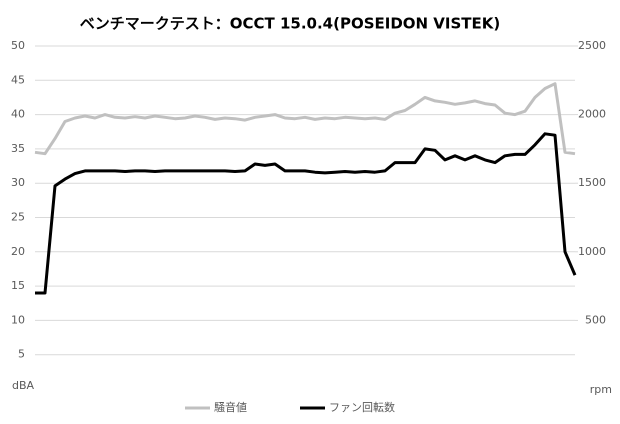  I want to click on y-tick-label: 40, so click(18, 114).